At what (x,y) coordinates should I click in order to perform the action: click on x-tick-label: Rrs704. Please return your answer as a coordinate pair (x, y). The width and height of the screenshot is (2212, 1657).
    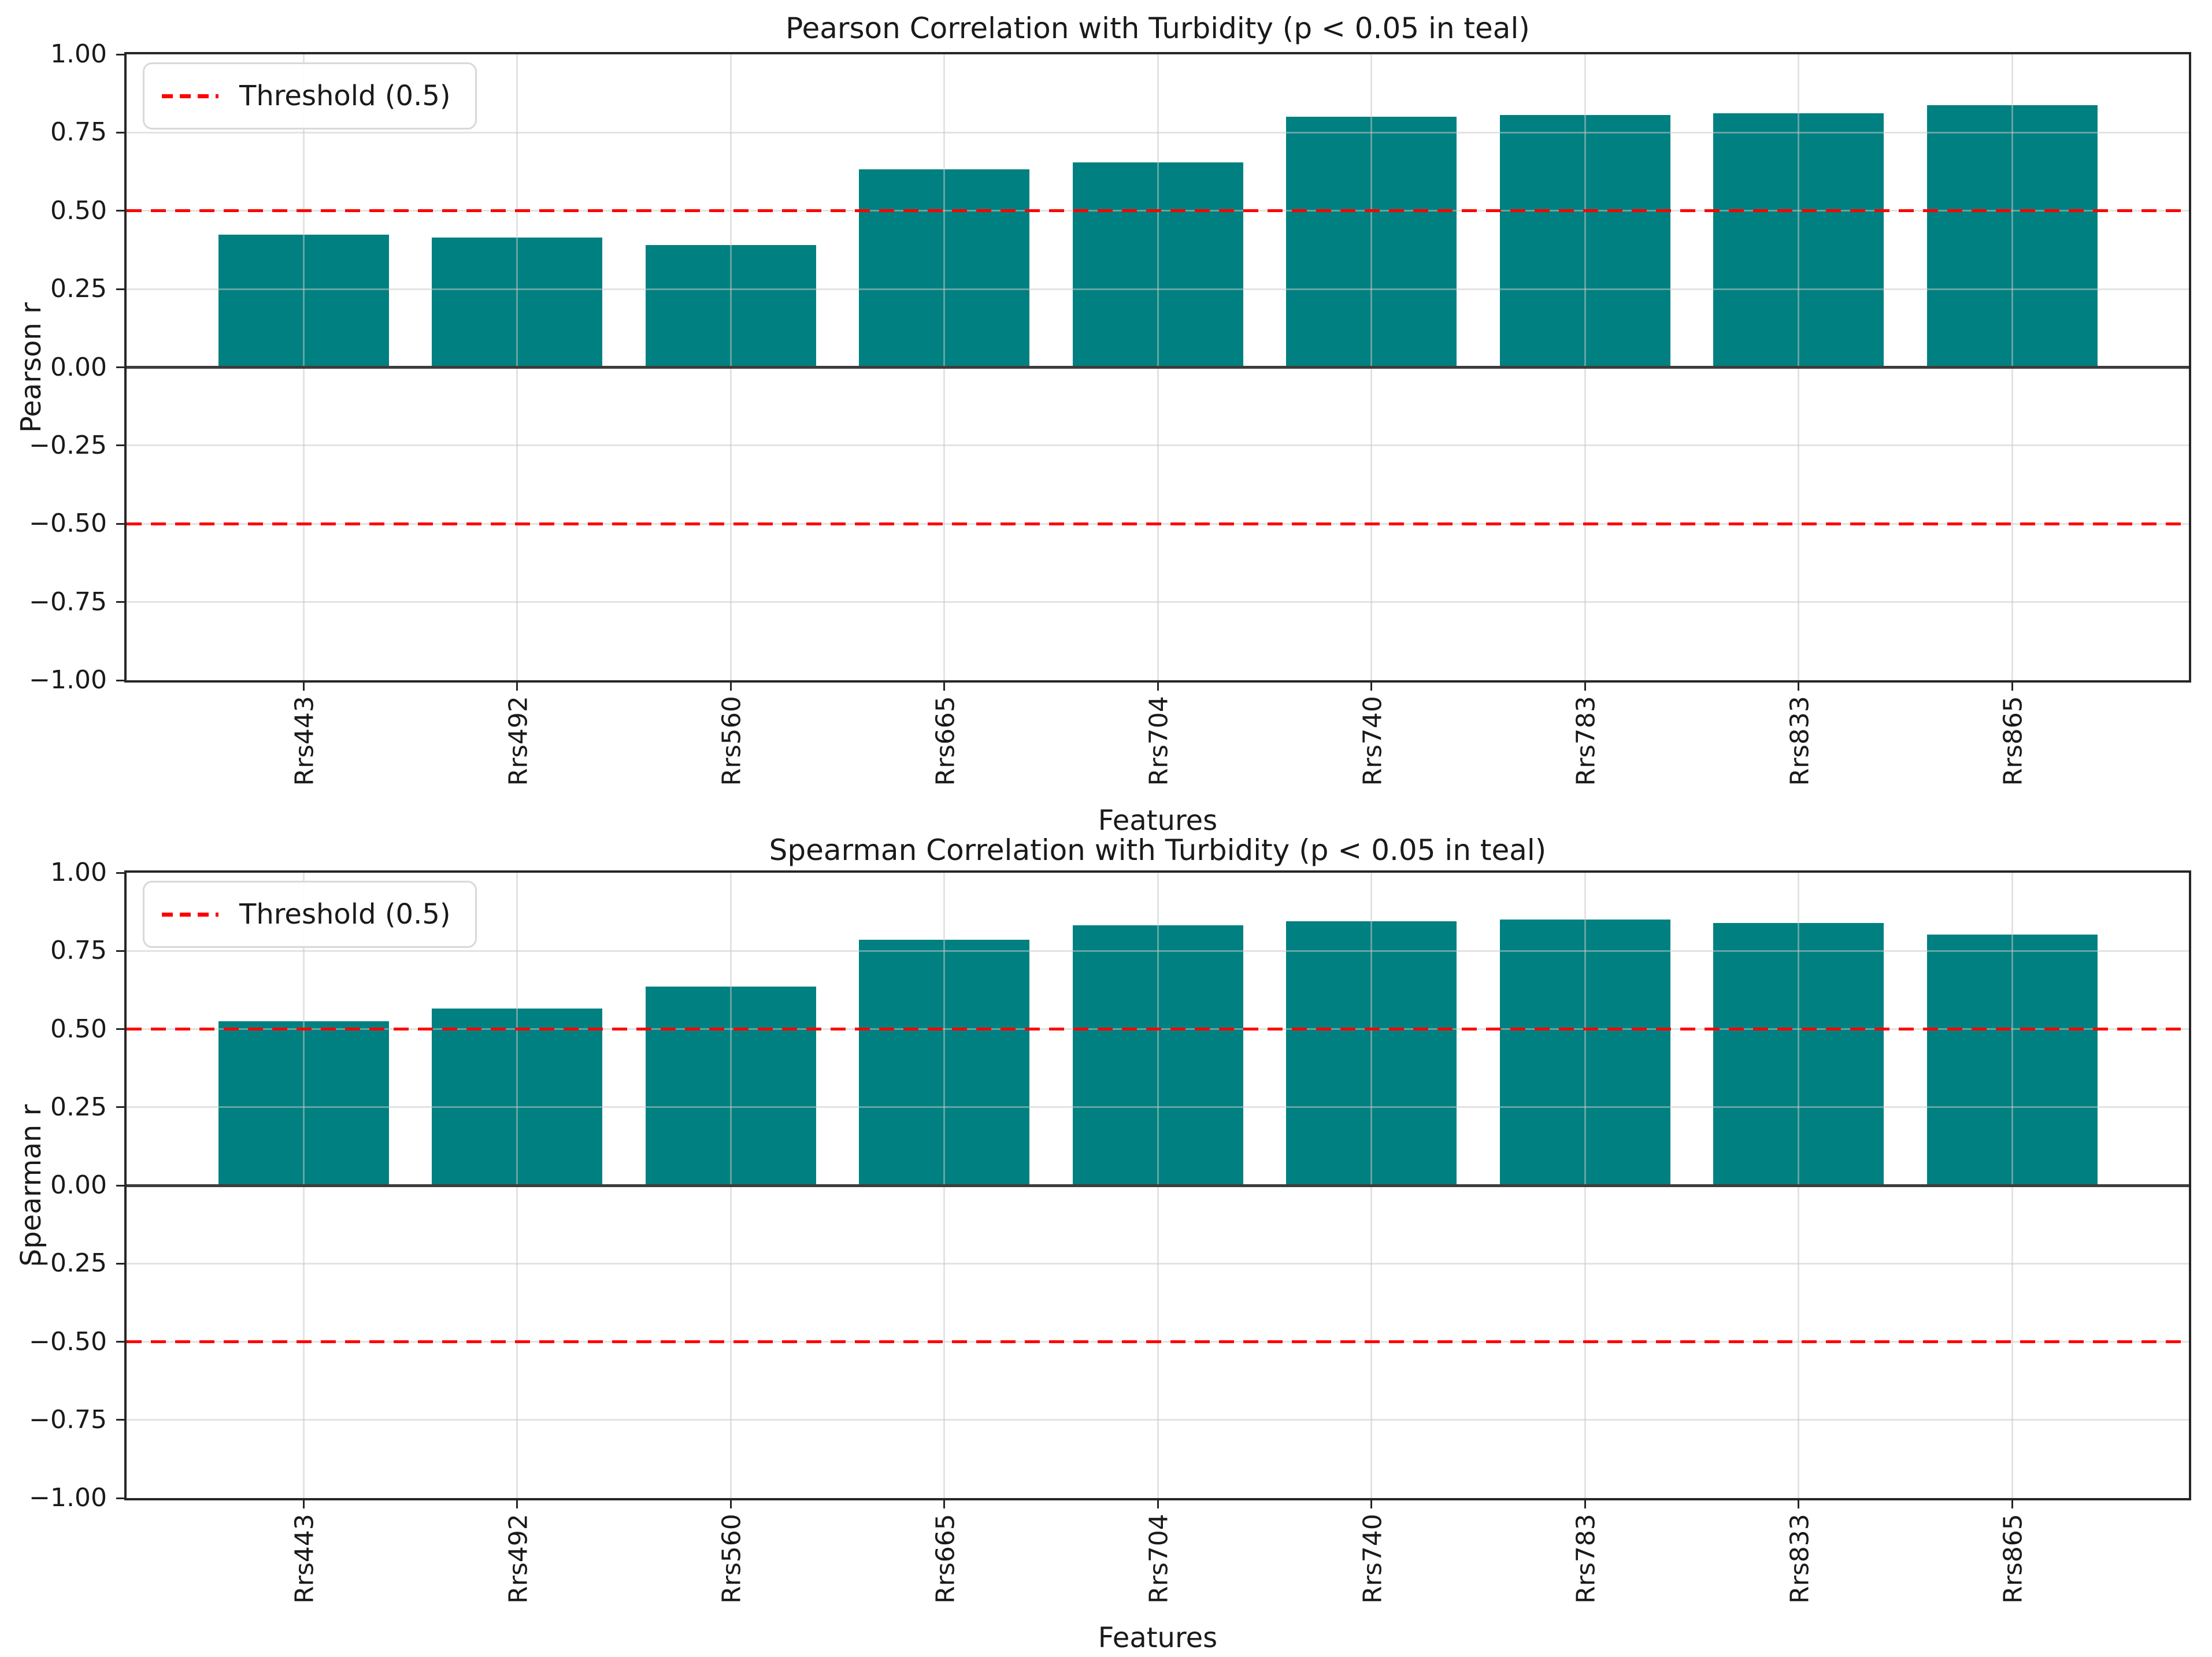
    Looking at the image, I should click on (1159, 741).